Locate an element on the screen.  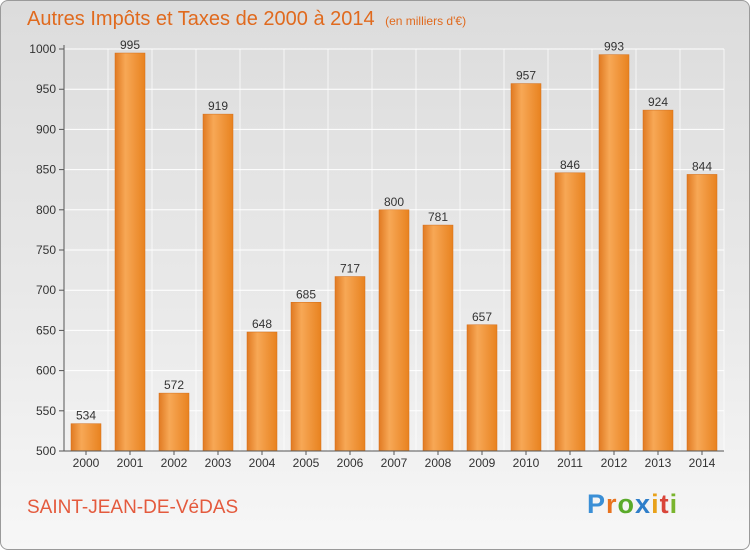
value-label-2013: 924 is located at coordinates (658, 102).